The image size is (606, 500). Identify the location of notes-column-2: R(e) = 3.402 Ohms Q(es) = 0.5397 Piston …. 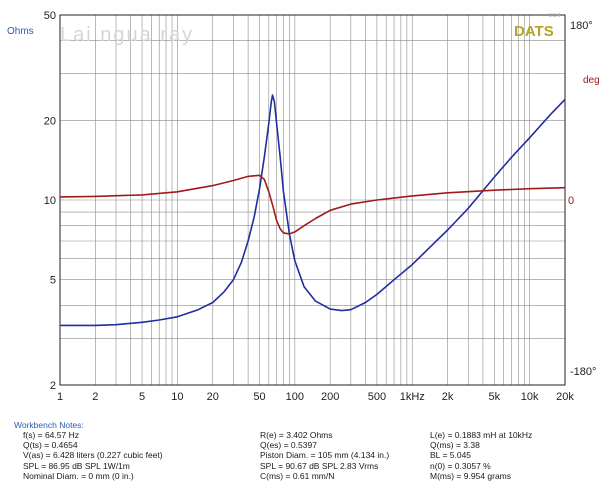
(324, 455).